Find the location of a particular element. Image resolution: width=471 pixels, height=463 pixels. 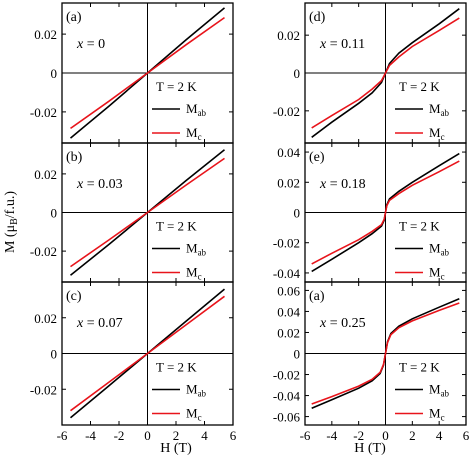

y-tick-label: 0.06 is located at coordinates (288, 290).